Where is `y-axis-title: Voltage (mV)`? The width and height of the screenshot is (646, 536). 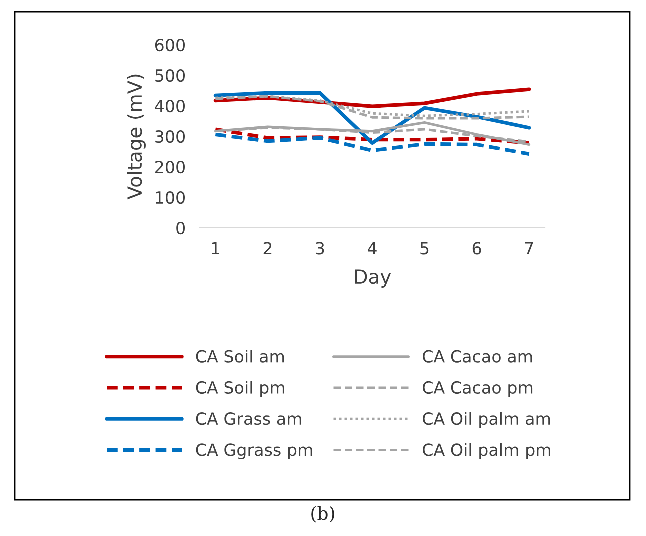 y-axis-title: Voltage (mV) is located at coordinates (136, 137).